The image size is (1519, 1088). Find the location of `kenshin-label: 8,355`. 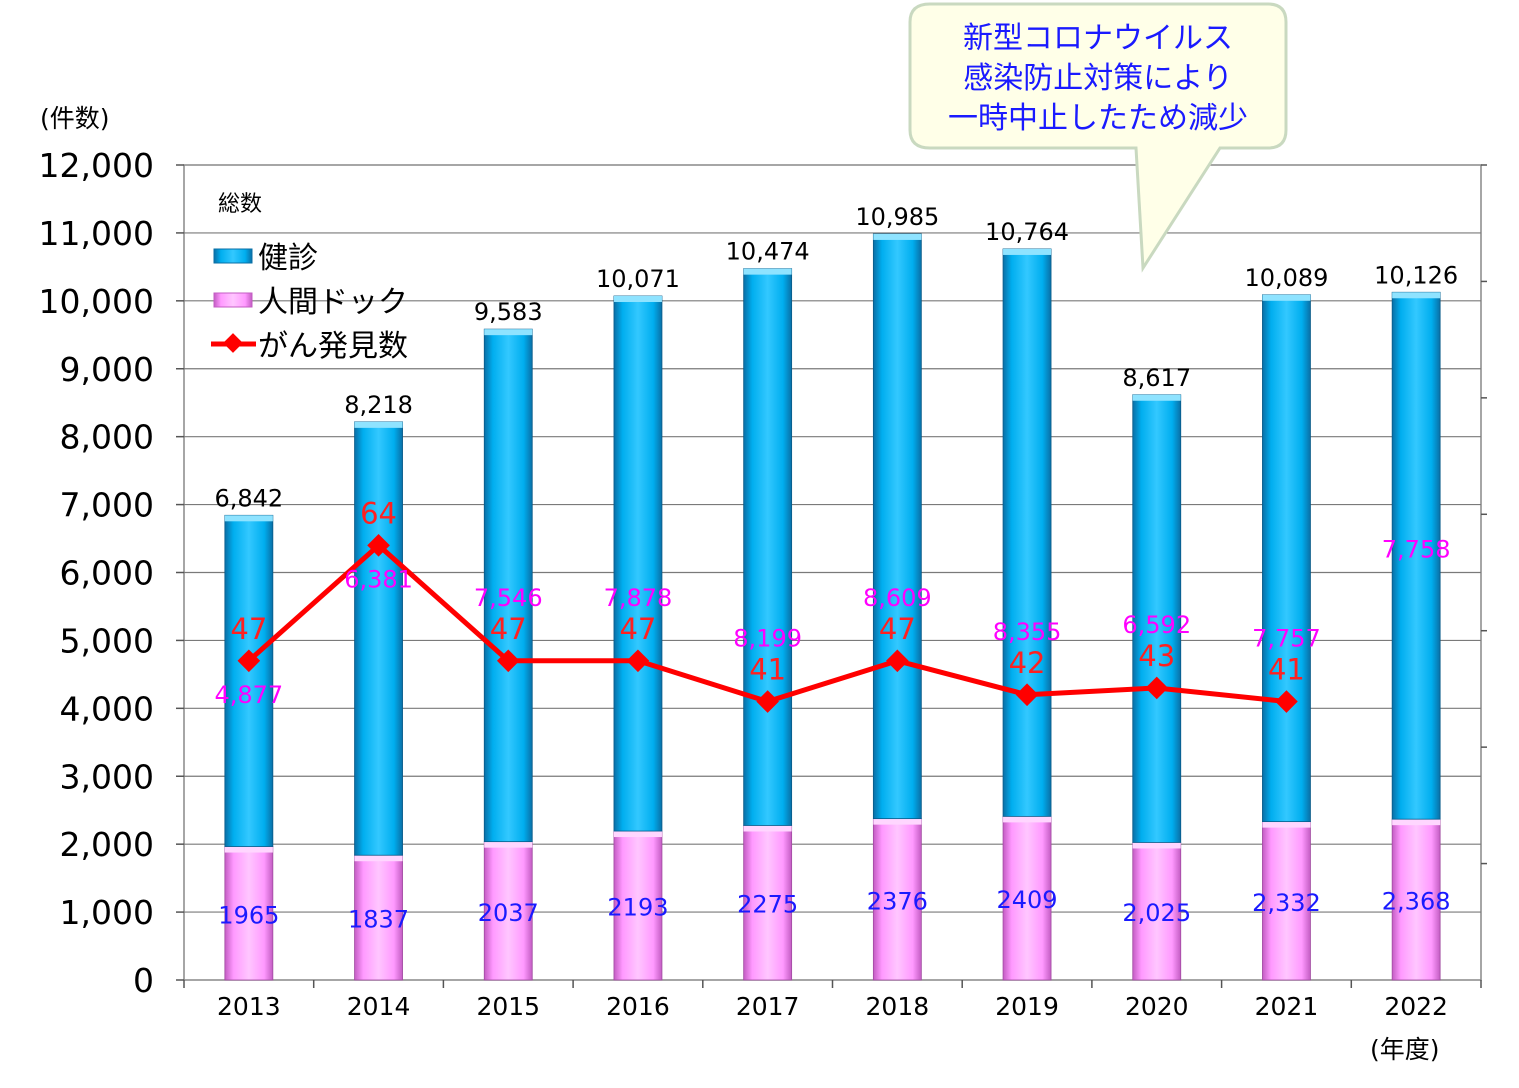

kenshin-label: 8,355 is located at coordinates (1027, 632).